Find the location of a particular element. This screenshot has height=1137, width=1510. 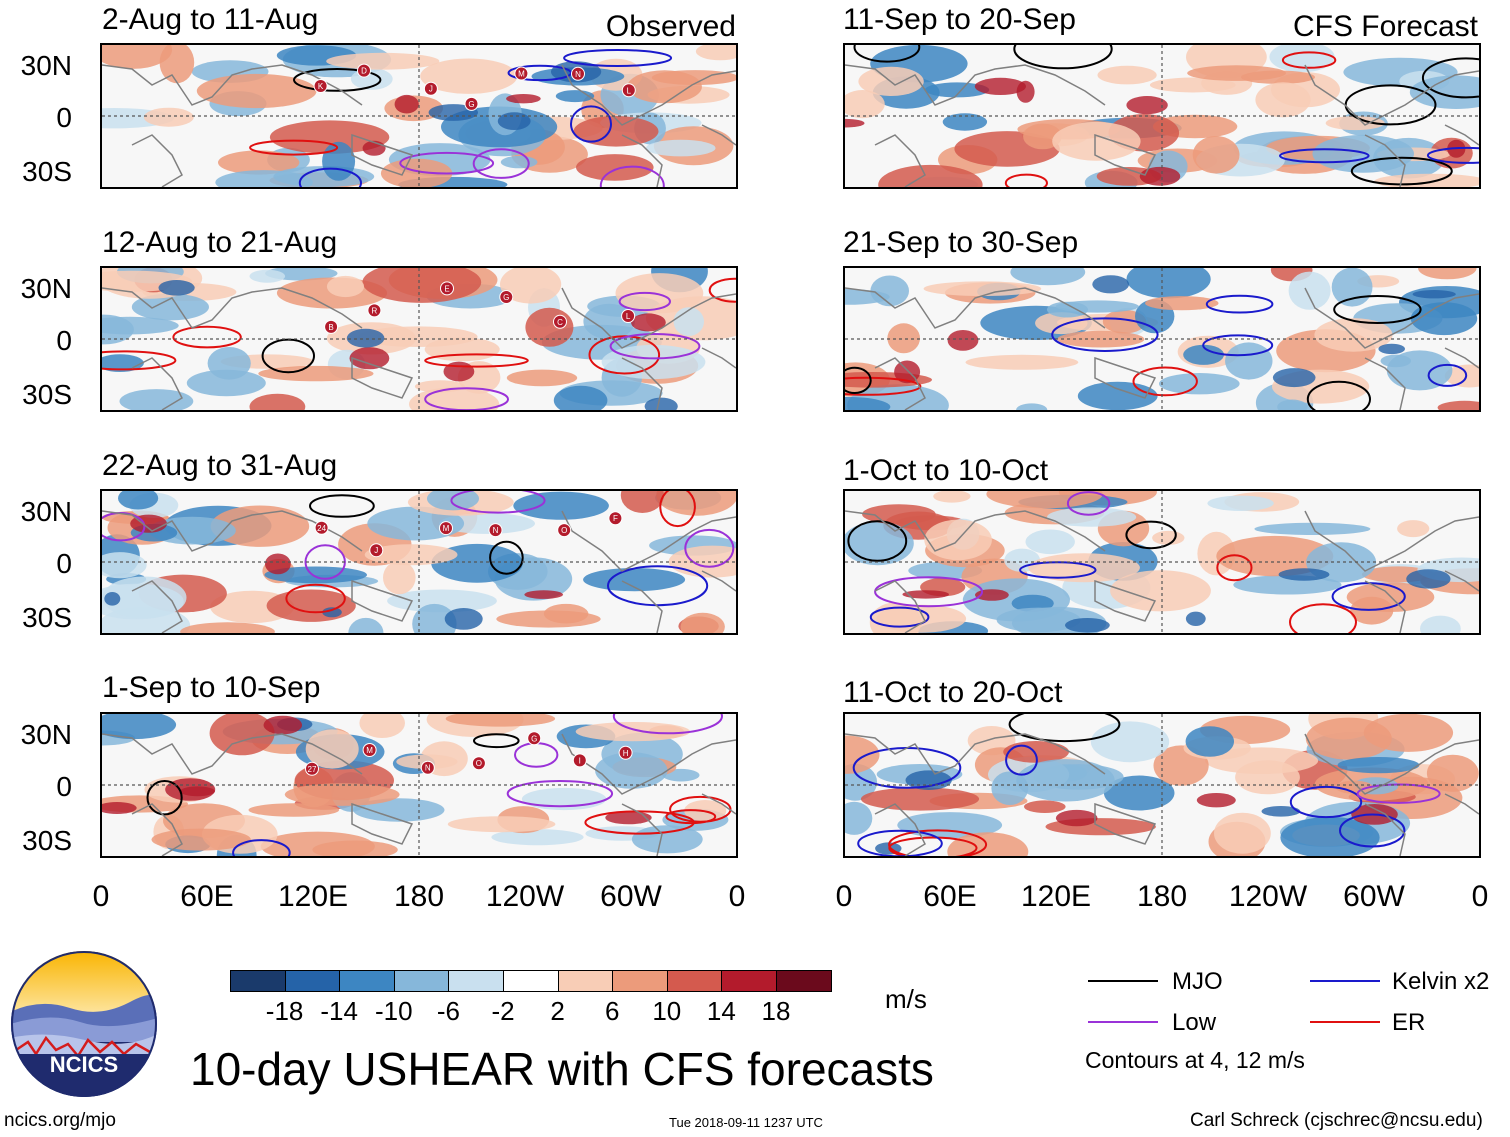

legend-label-mjo: MJO is located at coordinates (1197, 981).